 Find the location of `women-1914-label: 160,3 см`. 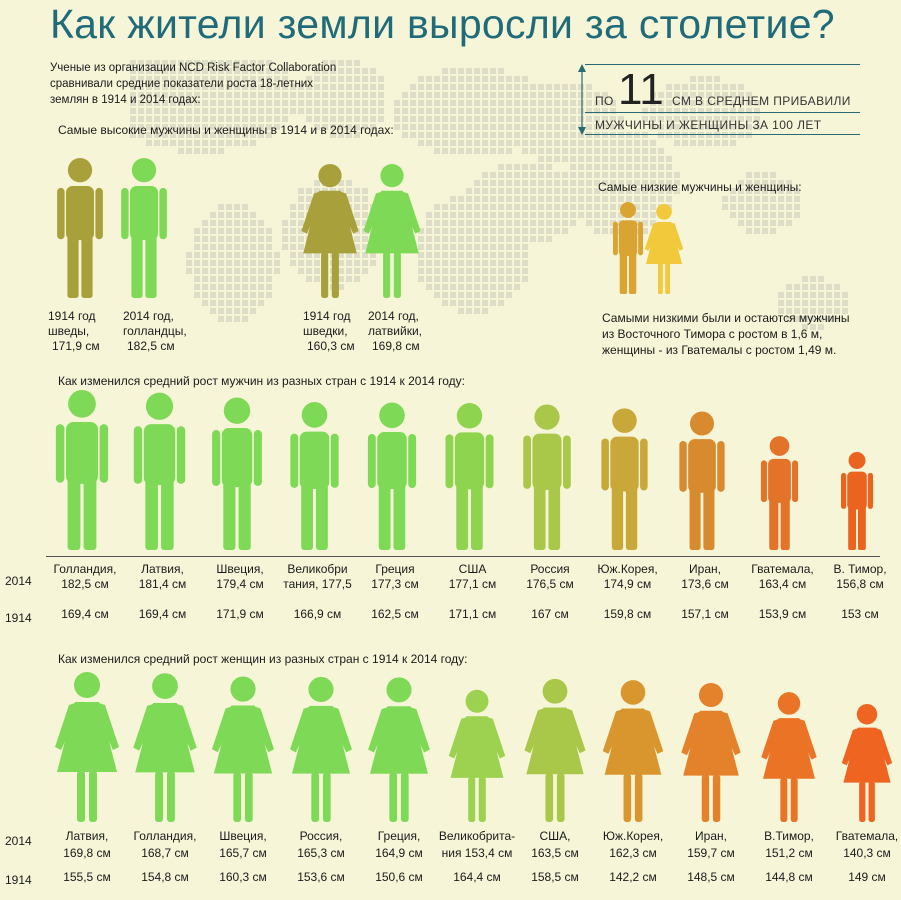

women-1914-label: 160,3 см is located at coordinates (243, 877).